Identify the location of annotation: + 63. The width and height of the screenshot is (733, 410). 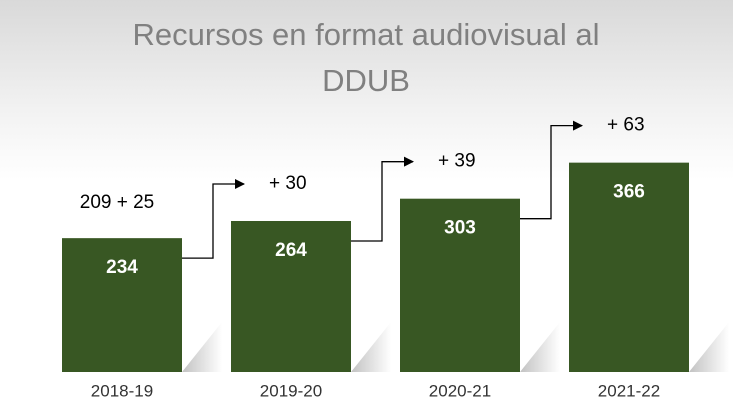
(626, 125).